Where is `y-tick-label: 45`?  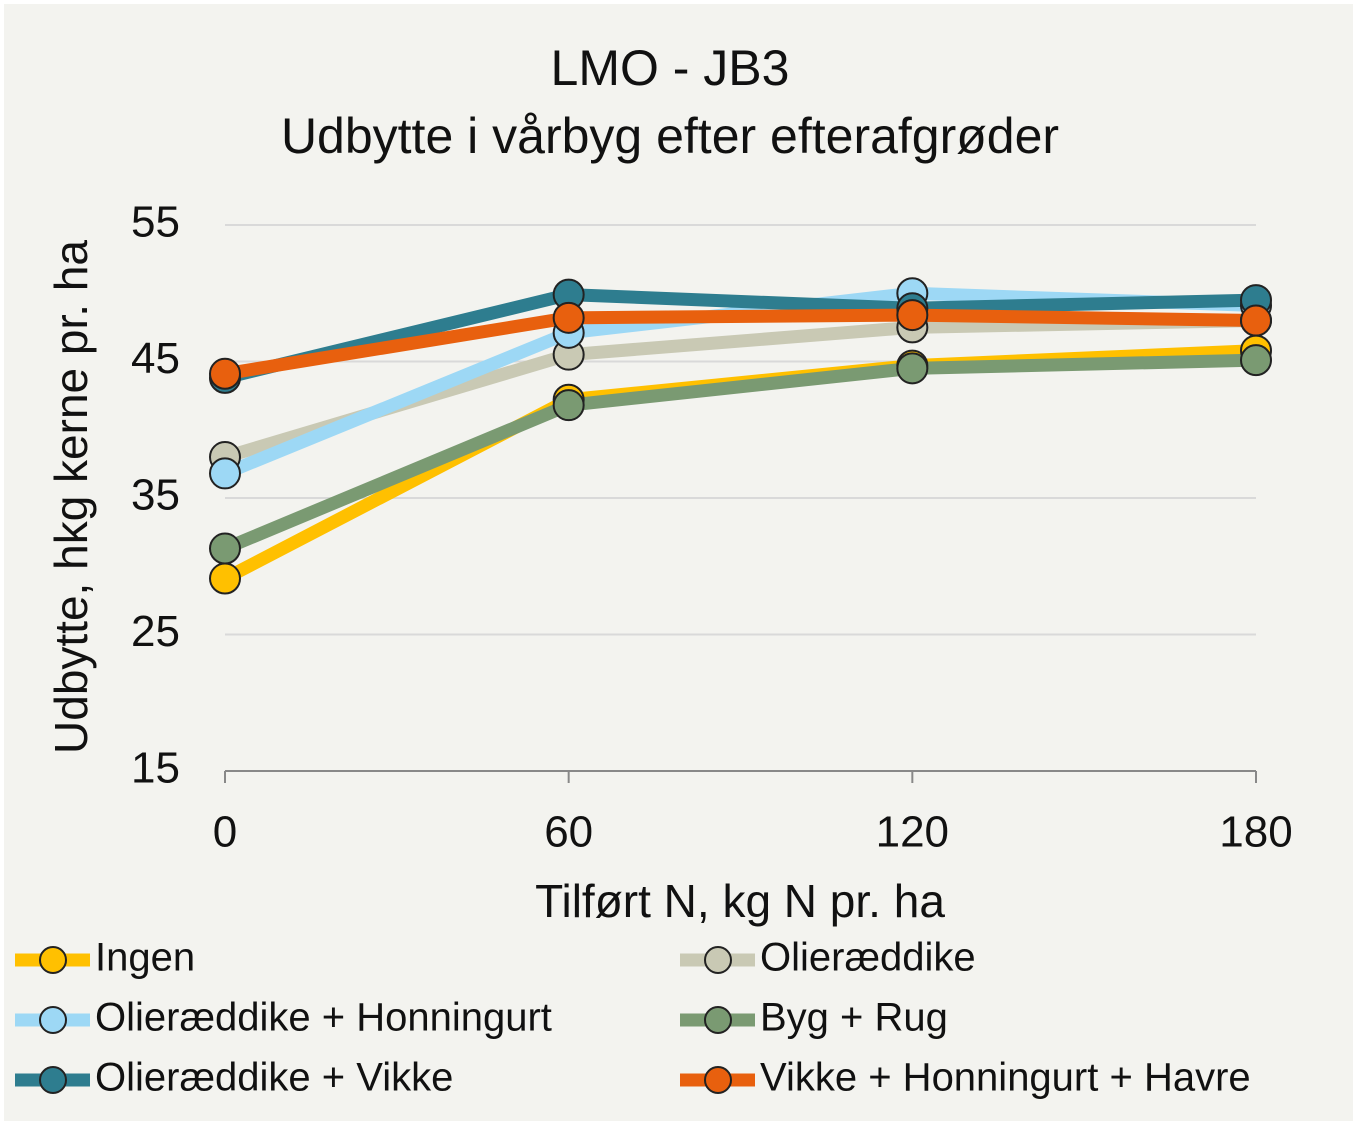
y-tick-label: 45 is located at coordinates (155, 358).